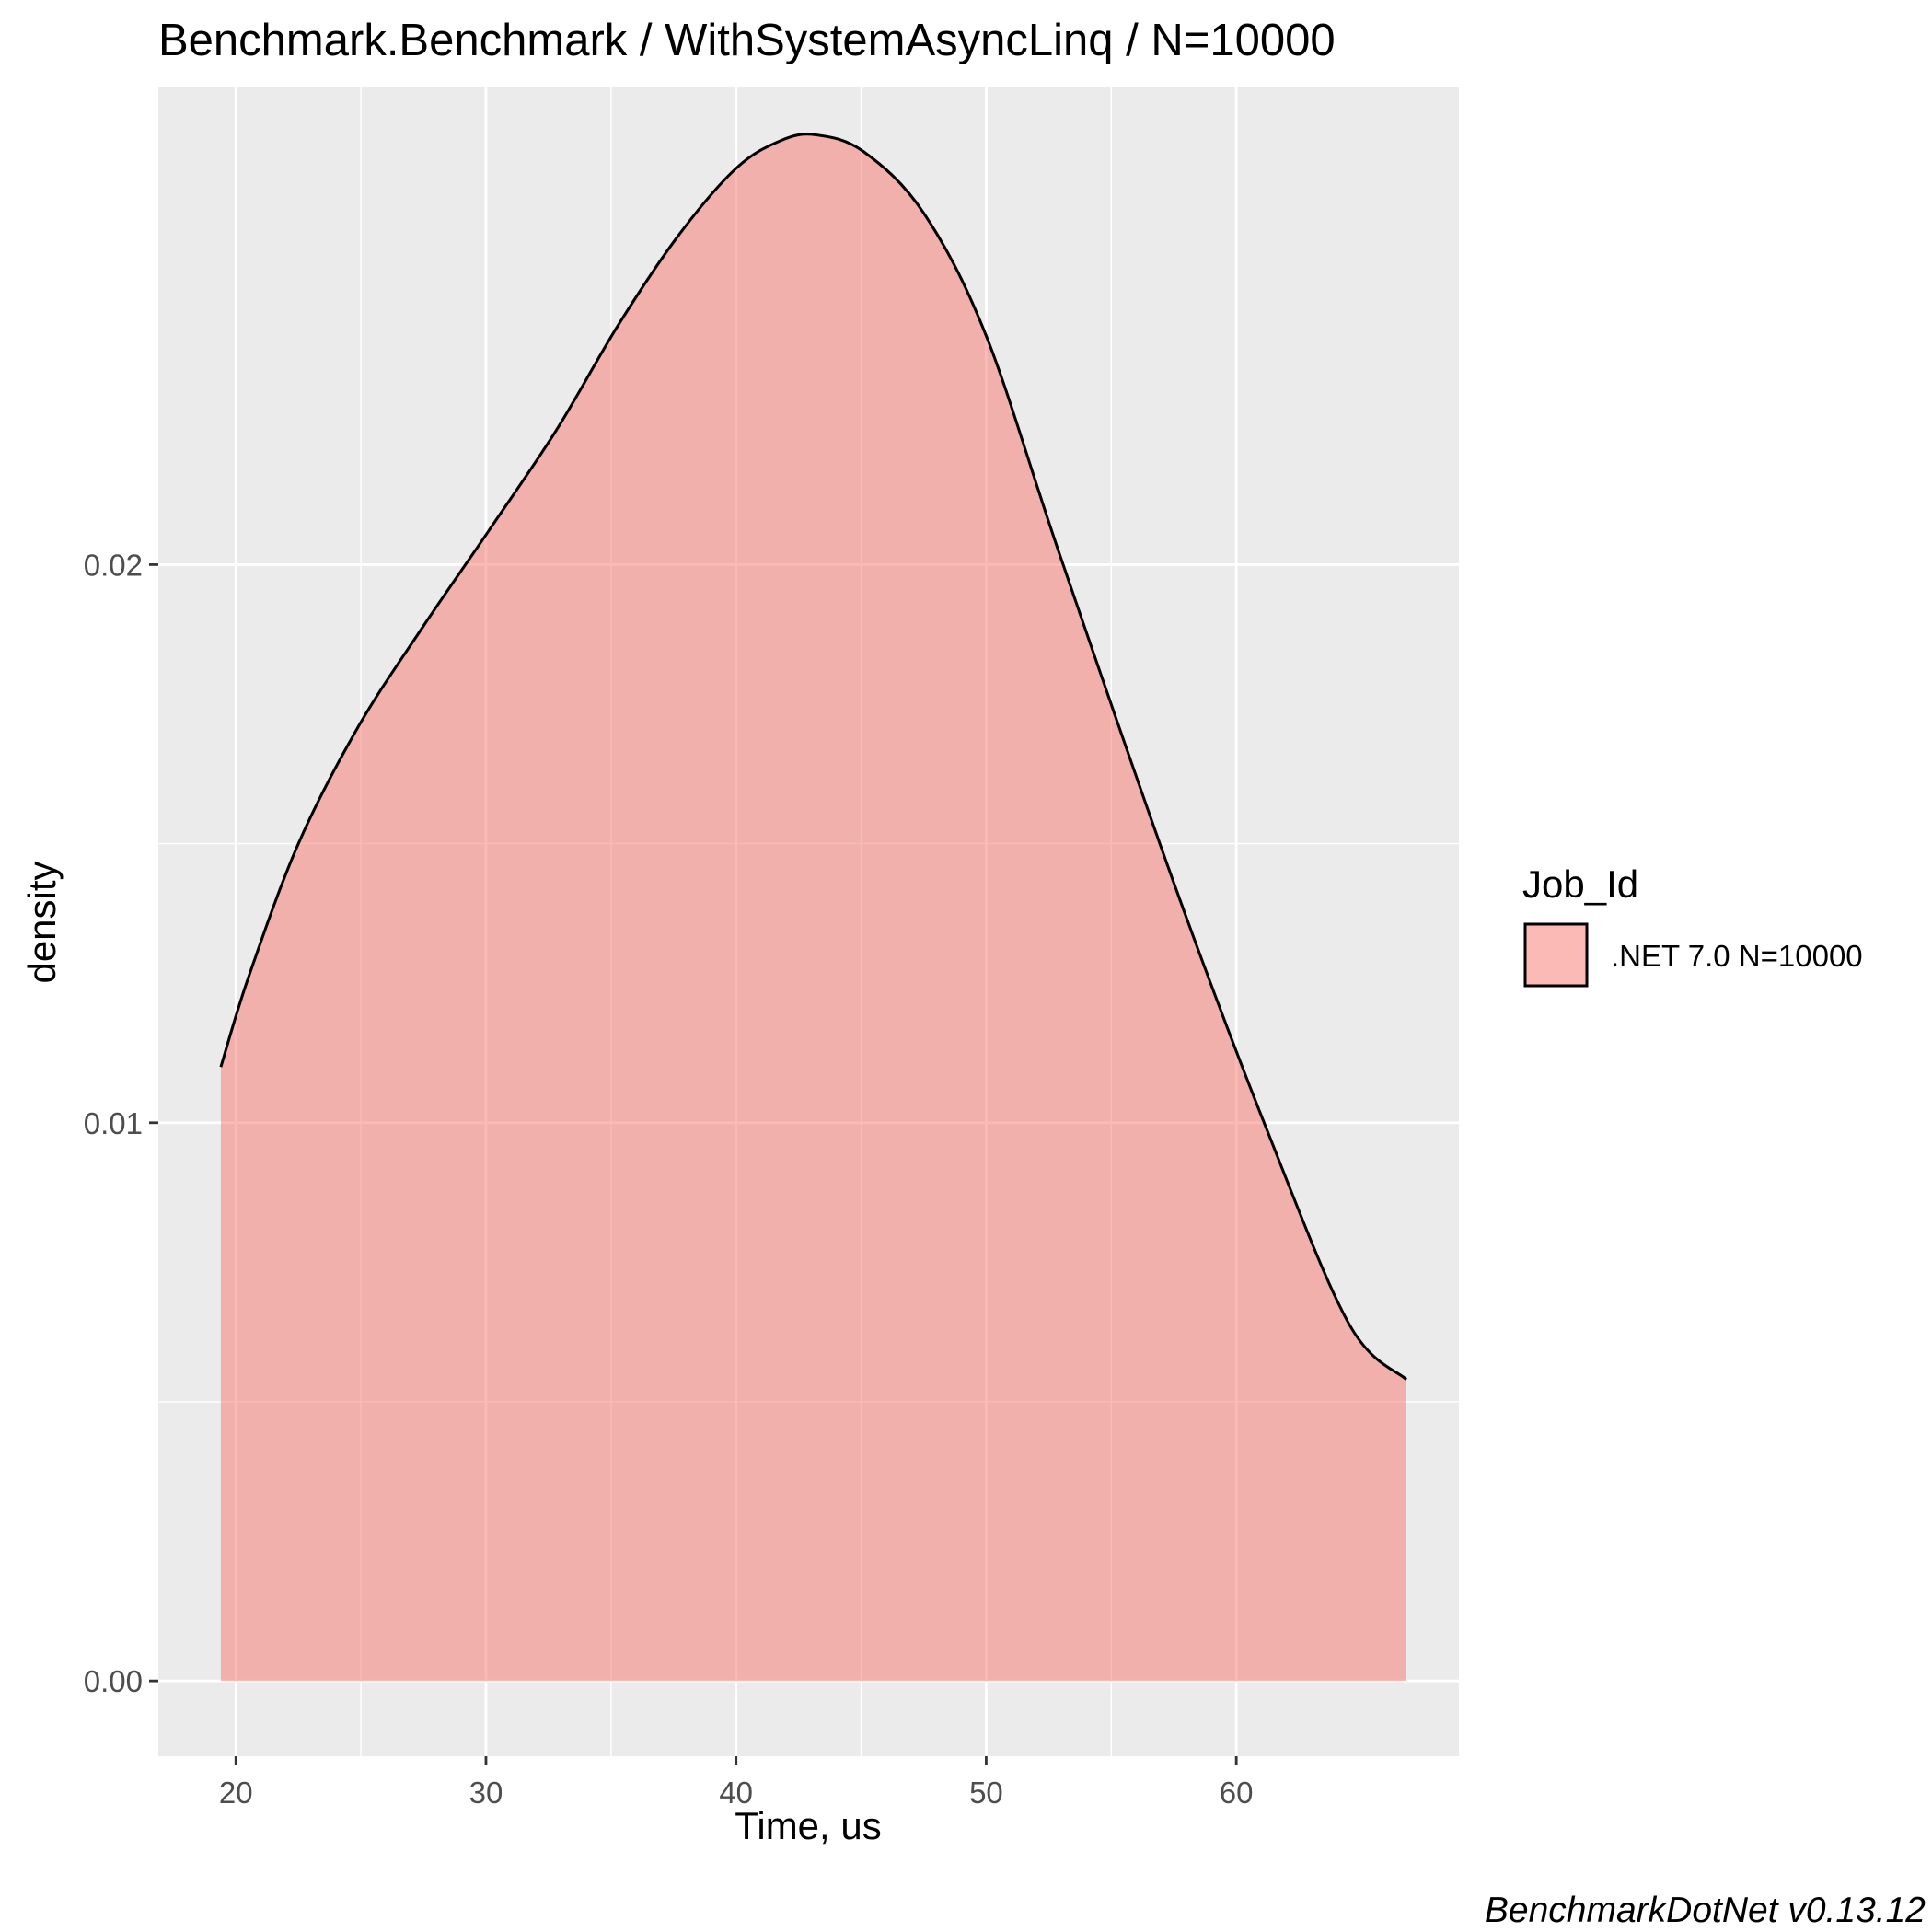 This screenshot has width=1932, height=1932. I want to click on x-tick-label: 20, so click(236, 1793).